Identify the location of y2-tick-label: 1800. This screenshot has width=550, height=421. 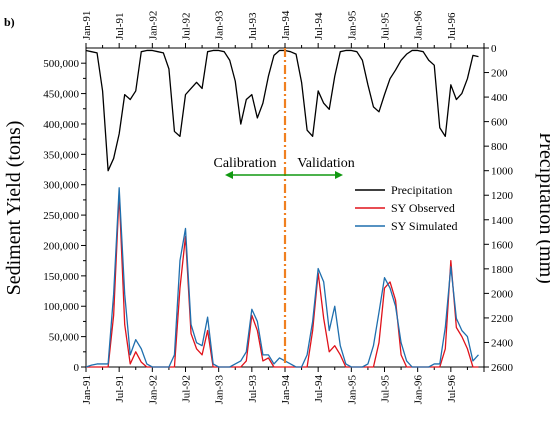
(502, 270).